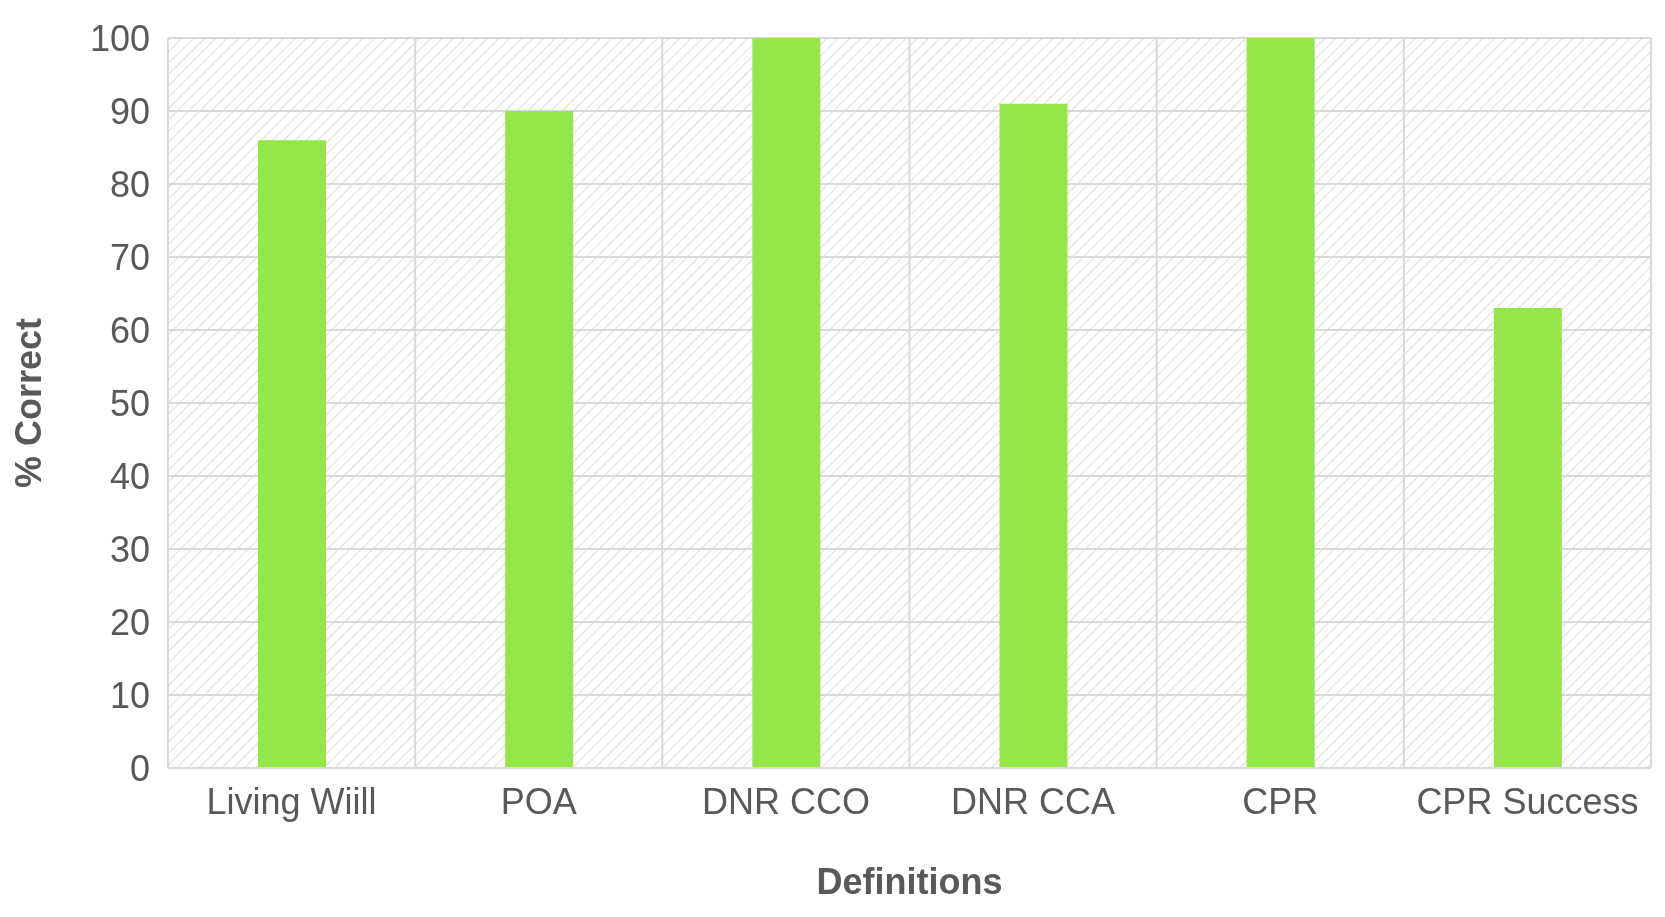 The image size is (1665, 917). Describe the element at coordinates (129, 476) in the screenshot. I see `y-tick-label: 40` at that location.